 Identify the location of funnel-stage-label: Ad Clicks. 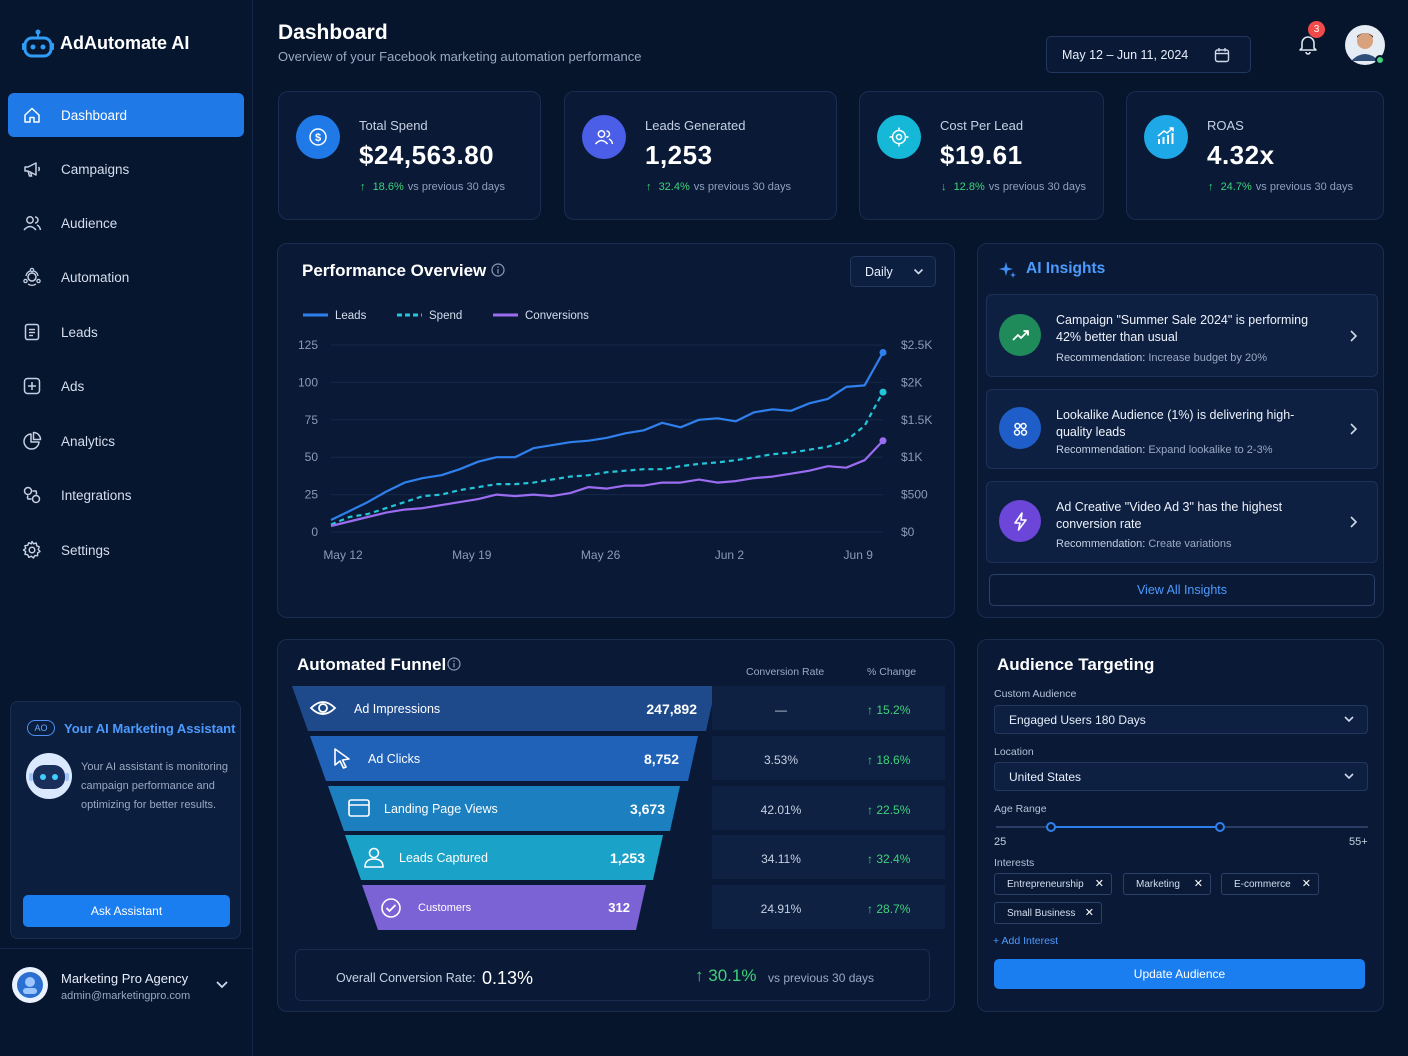
(394, 759).